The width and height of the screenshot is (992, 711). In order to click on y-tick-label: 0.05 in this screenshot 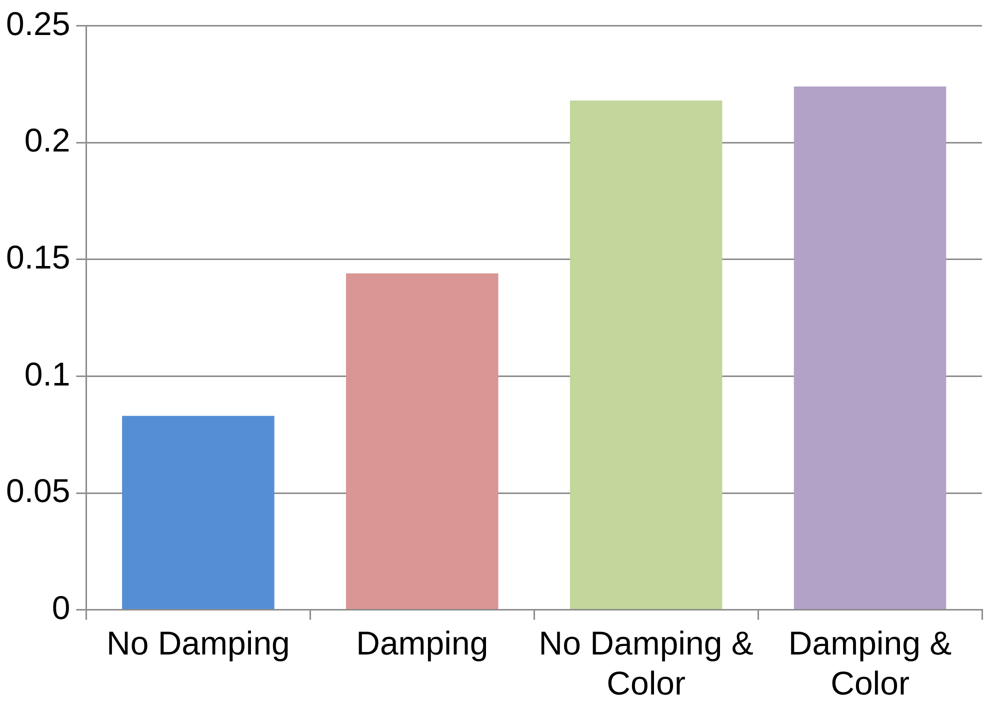, I will do `click(38, 491)`.